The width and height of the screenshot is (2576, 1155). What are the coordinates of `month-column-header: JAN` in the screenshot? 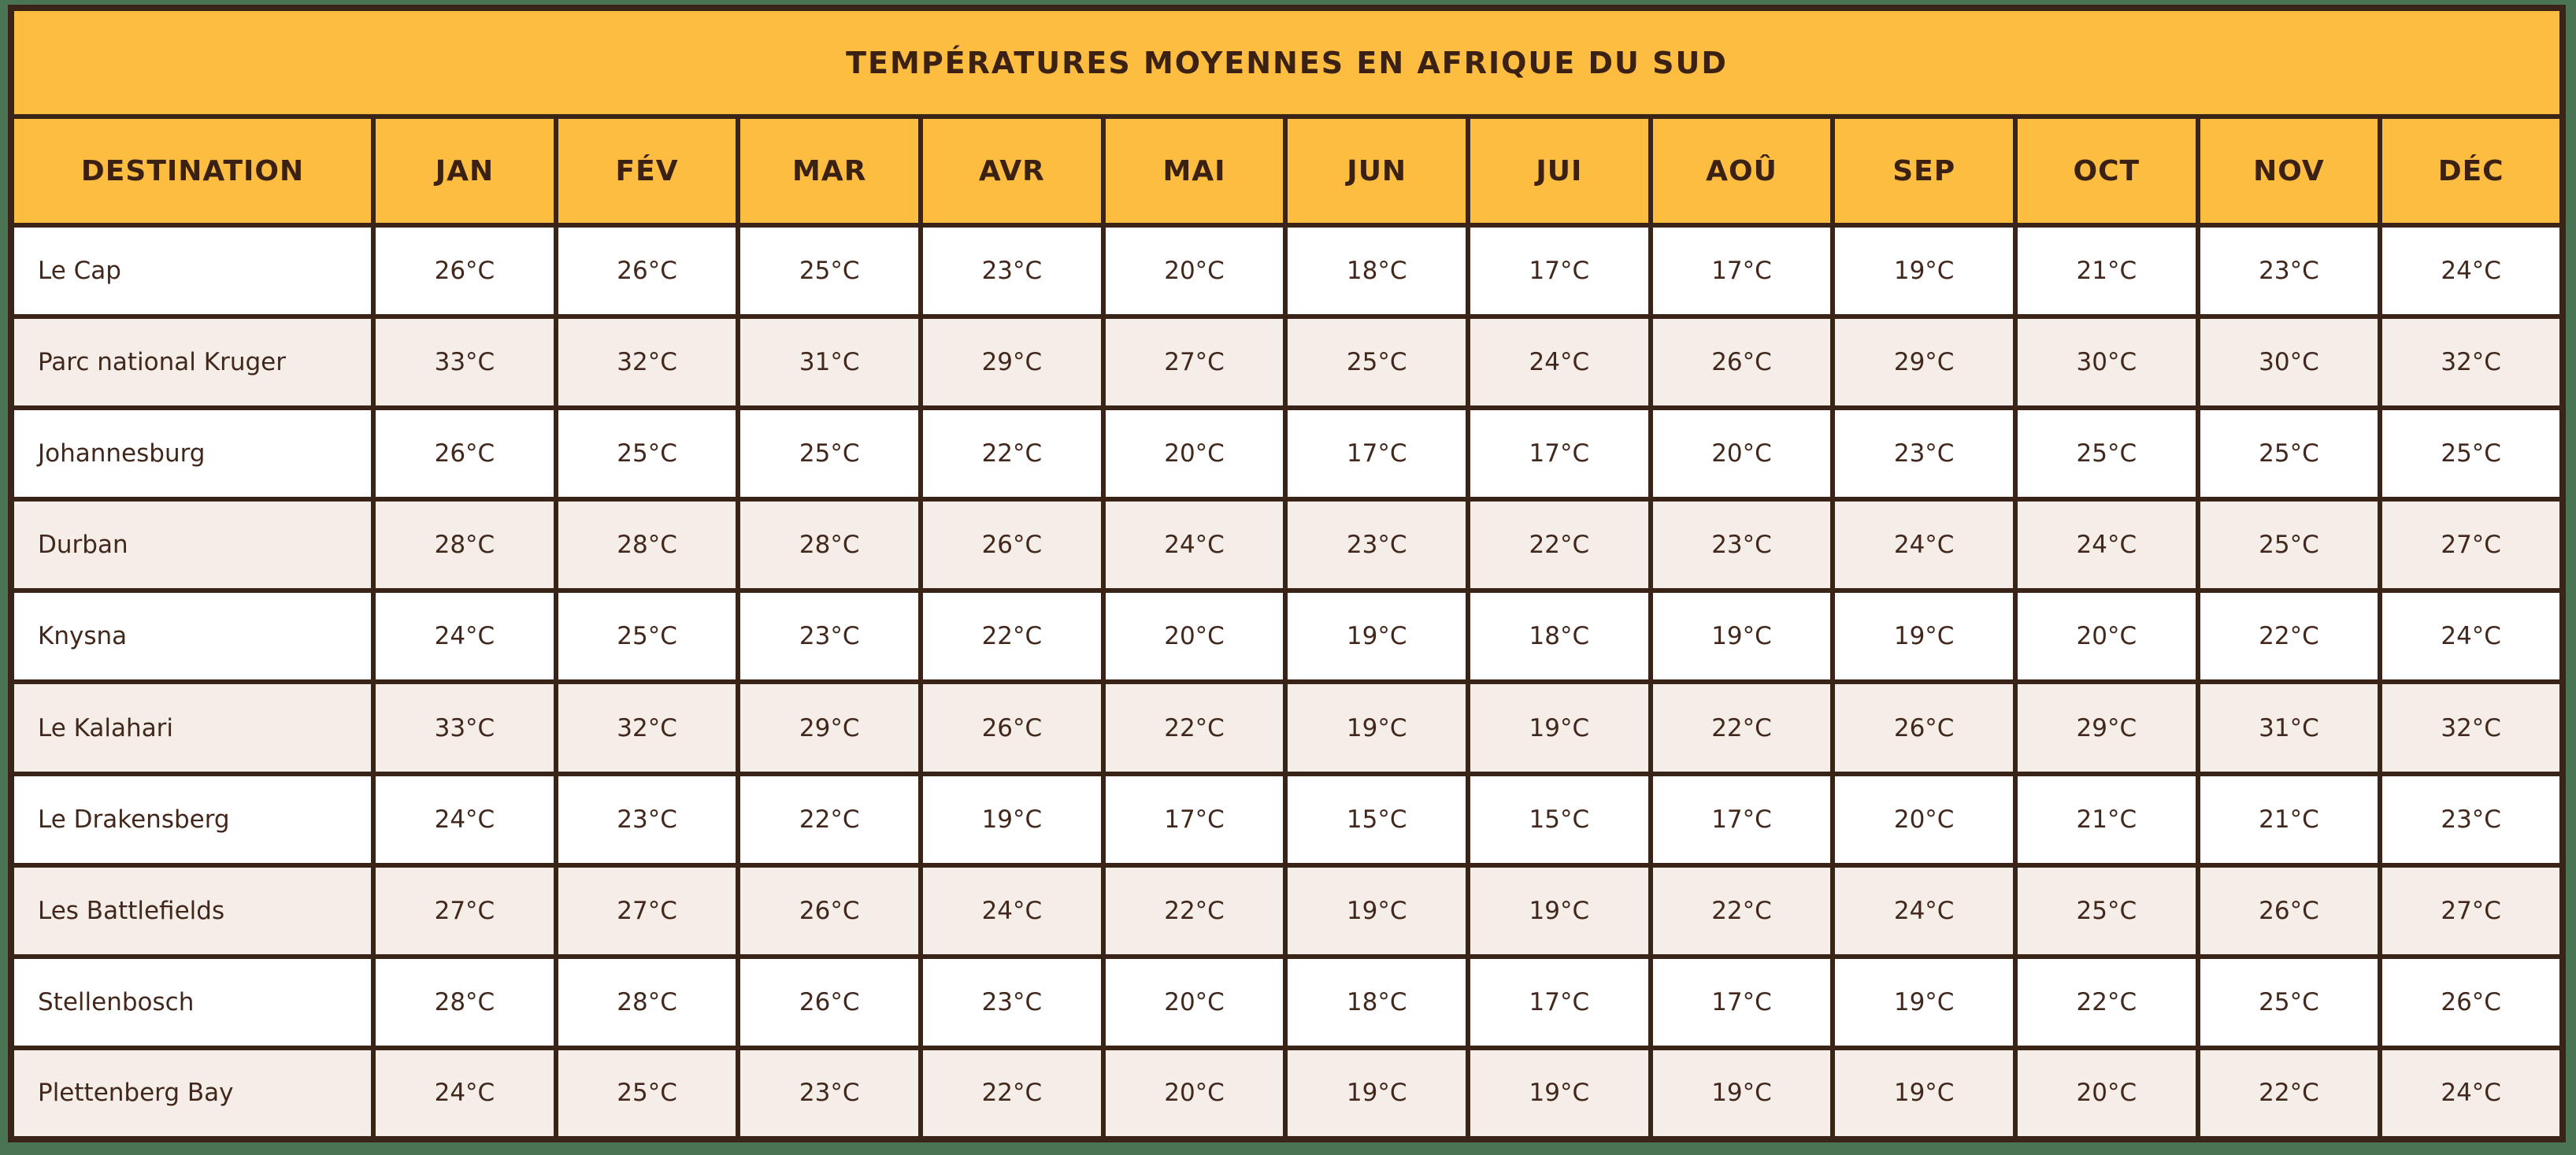 It's located at (464, 171).